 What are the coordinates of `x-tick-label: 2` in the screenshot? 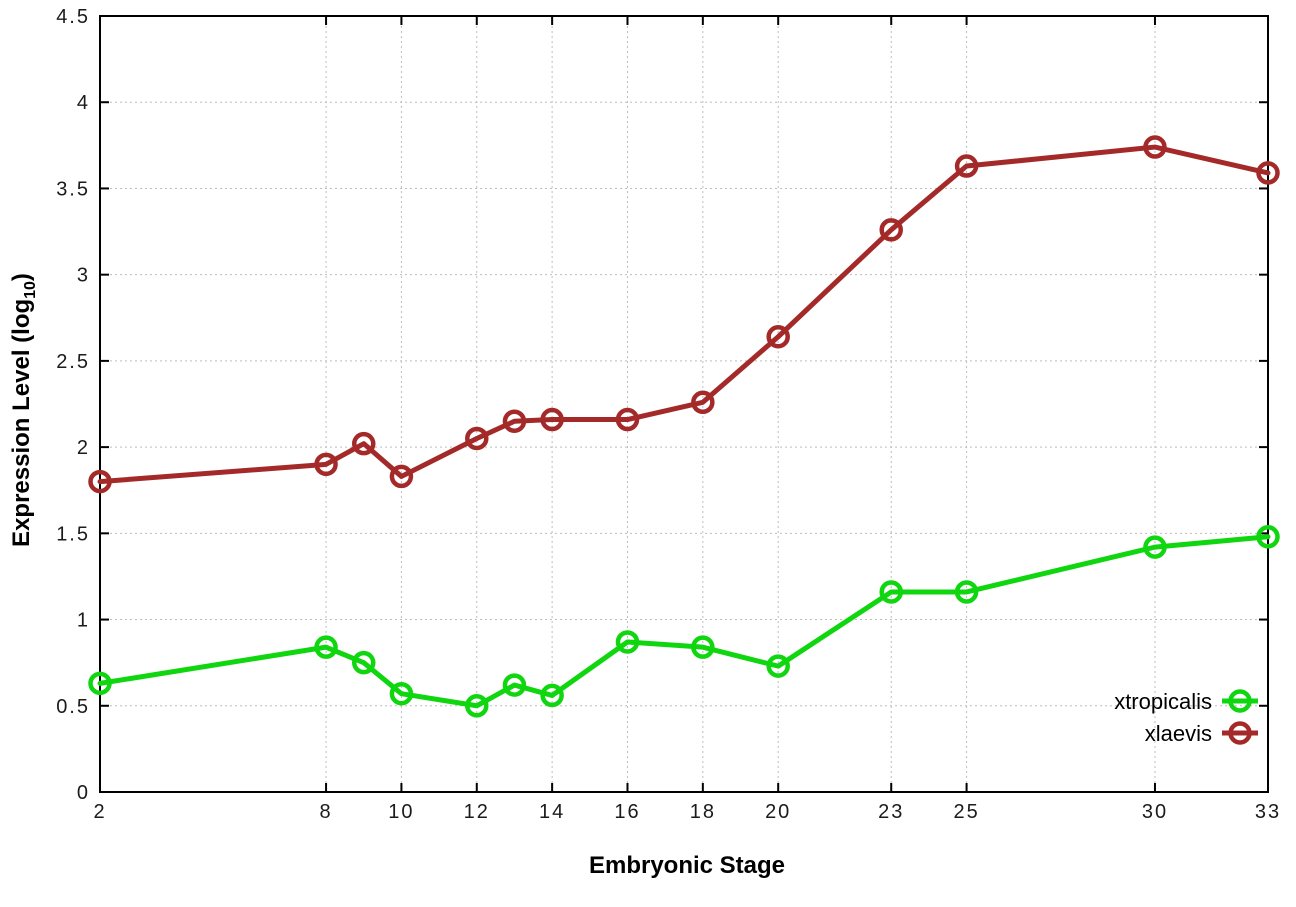 It's located at (99, 812).